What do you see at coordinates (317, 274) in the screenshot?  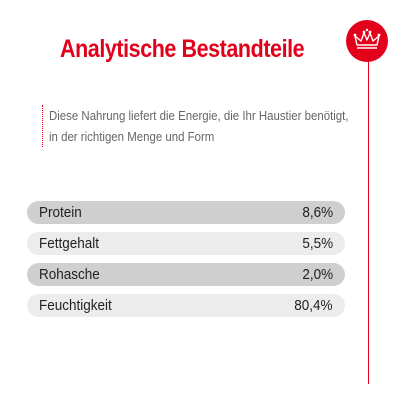 I see `nutrient-value: 2,0%` at bounding box center [317, 274].